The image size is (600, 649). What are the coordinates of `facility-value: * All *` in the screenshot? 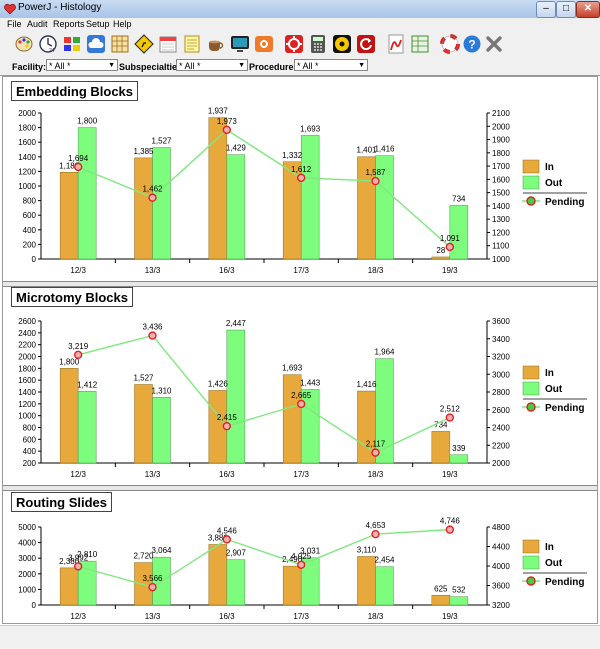 It's located at (60, 66).